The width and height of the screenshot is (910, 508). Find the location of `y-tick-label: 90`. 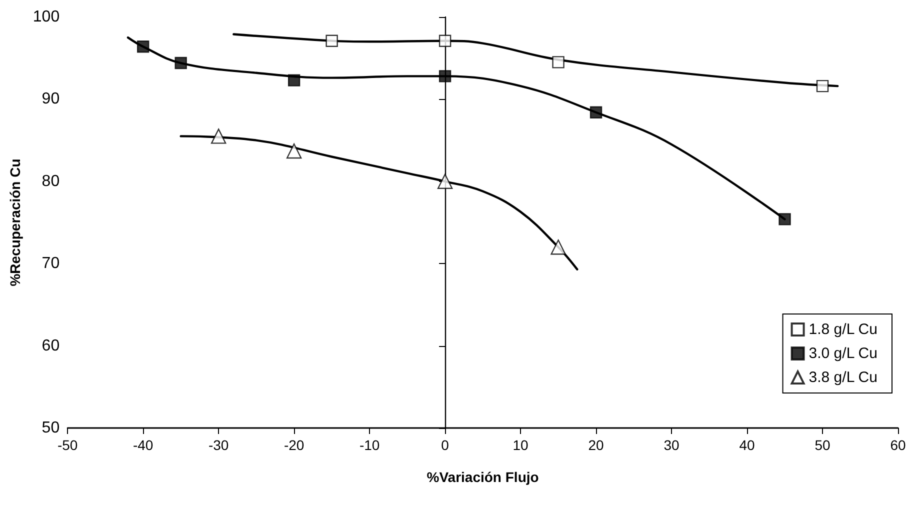

y-tick-label: 90 is located at coordinates (51, 99).